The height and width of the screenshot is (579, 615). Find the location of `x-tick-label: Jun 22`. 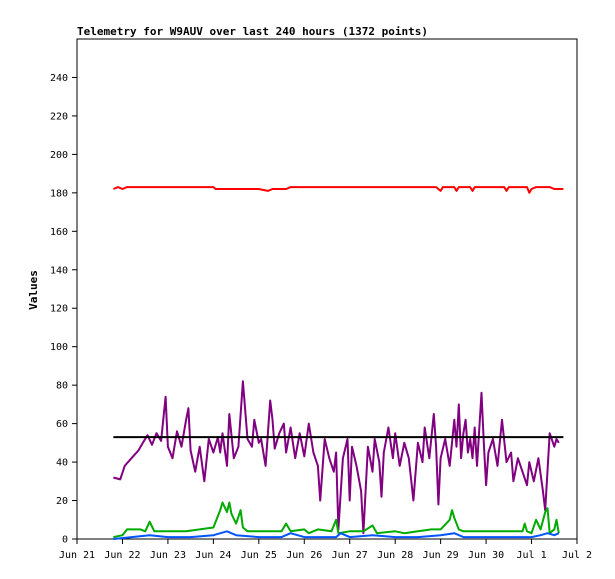

x-tick-label: Jun 22 is located at coordinates (122, 555).